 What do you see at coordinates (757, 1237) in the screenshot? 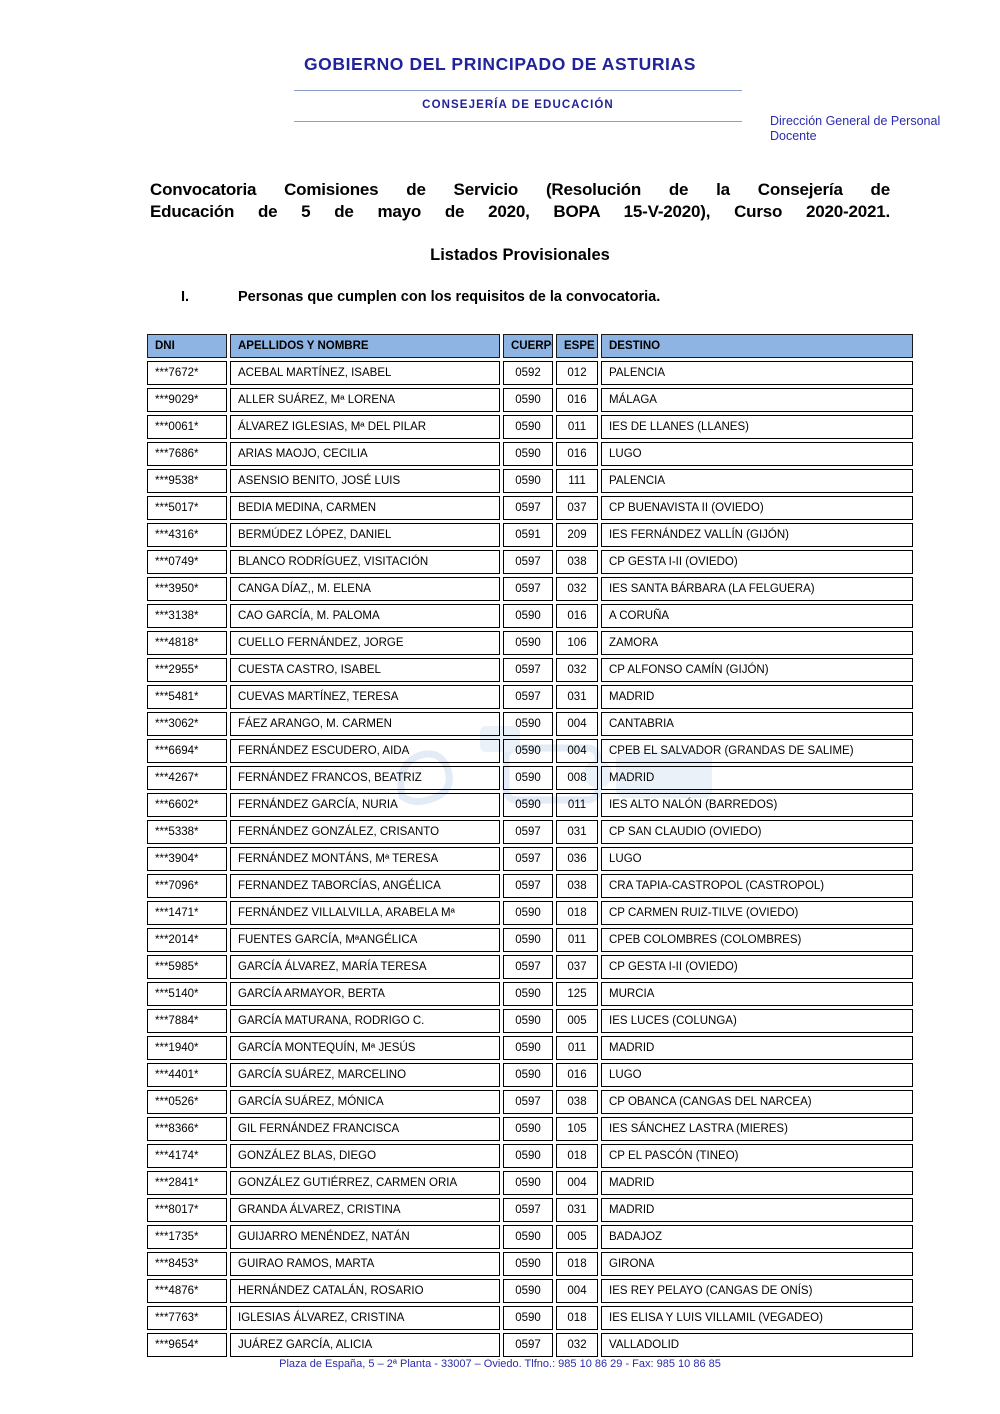
I see `destino-cell: BADAJOZ` at bounding box center [757, 1237].